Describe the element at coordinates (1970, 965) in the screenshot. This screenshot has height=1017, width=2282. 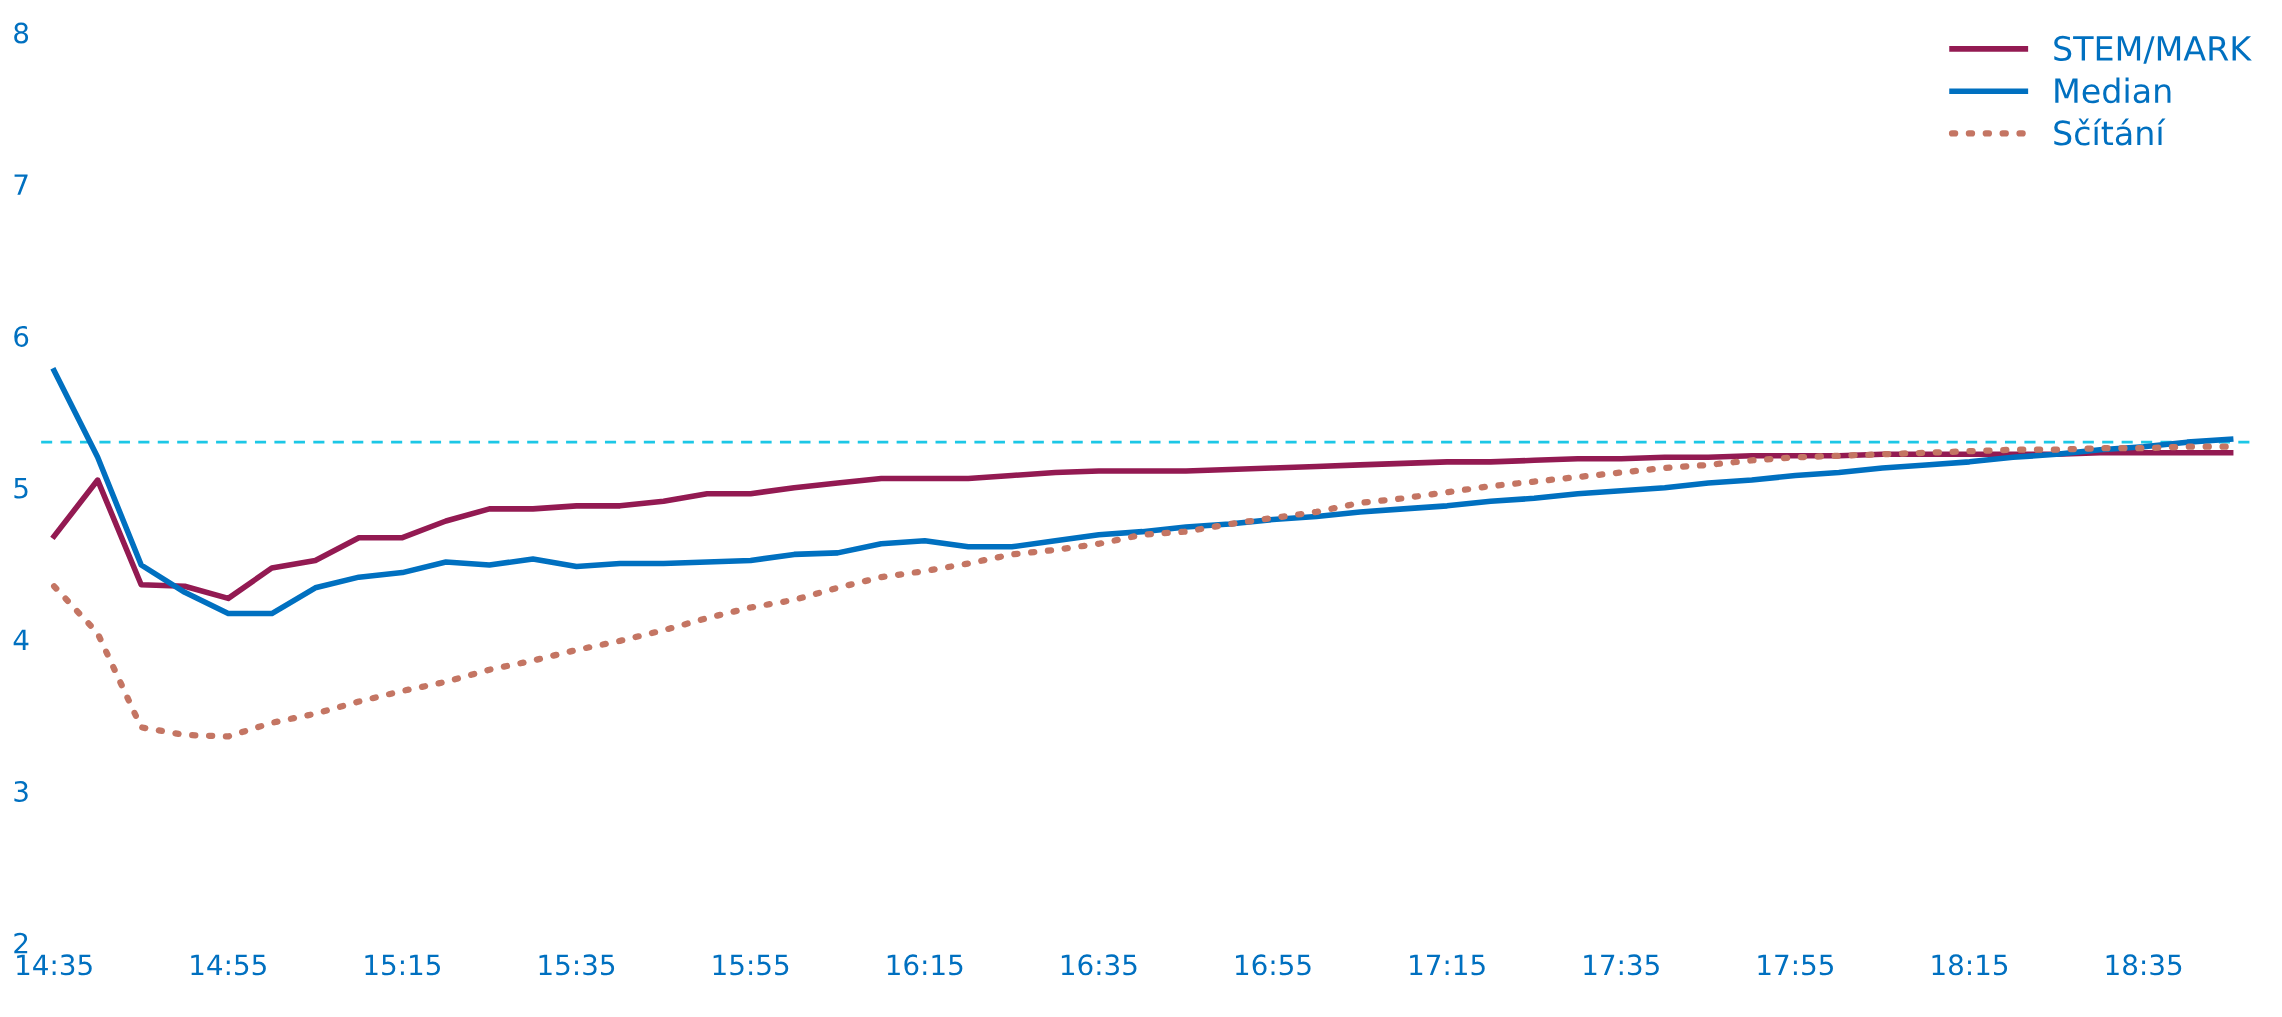
I see `x-tick-label: 18:15` at that location.